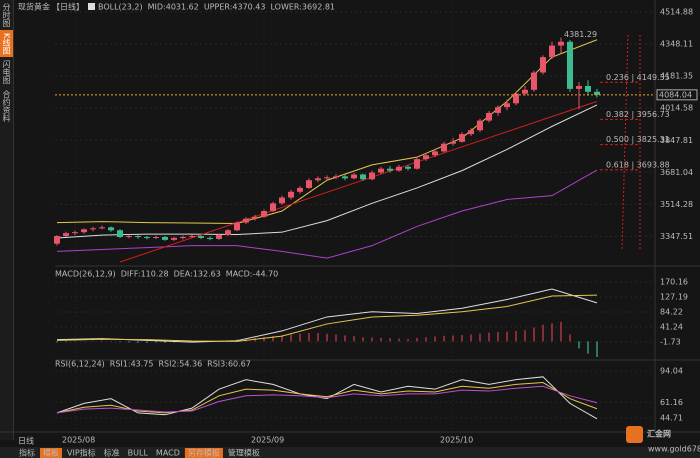 This screenshot has height=458, width=700. I want to click on sidebar-tab: 合约资料, so click(6, 106).